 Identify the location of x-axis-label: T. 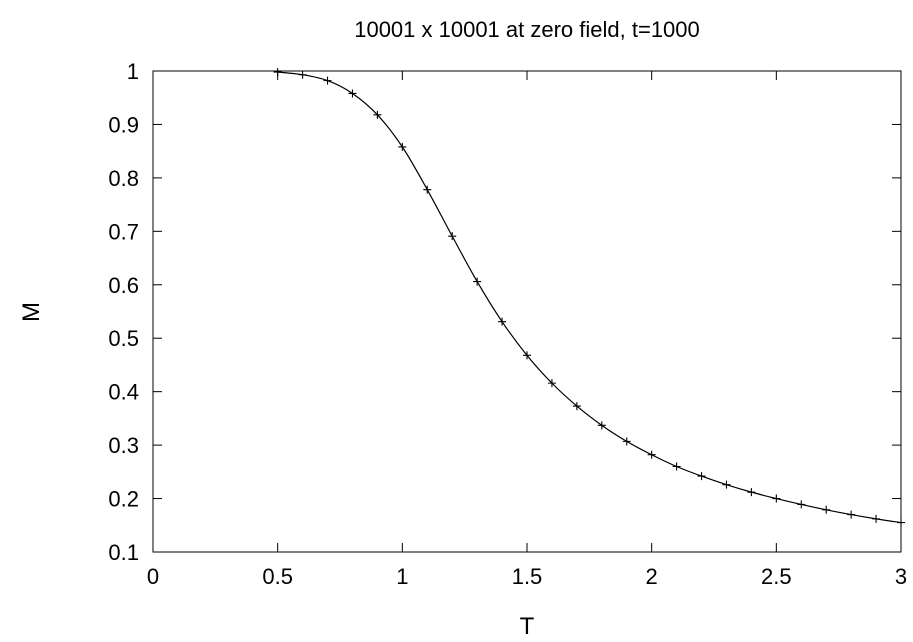
(527, 626).